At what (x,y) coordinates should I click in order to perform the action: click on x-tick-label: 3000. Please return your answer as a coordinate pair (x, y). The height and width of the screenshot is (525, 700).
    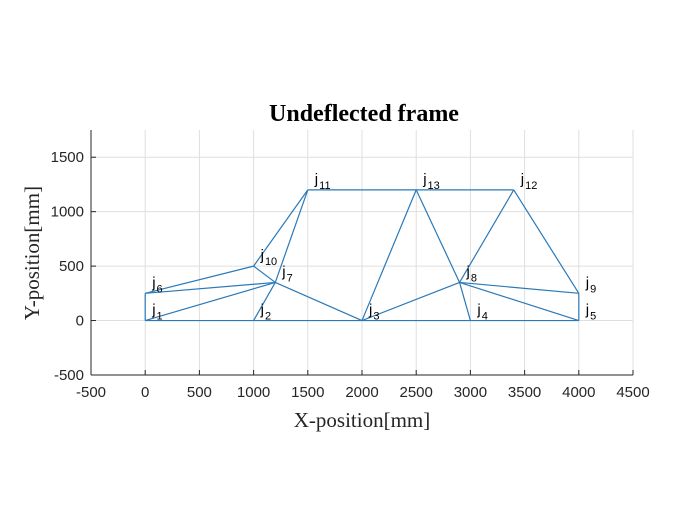
    Looking at the image, I should click on (470, 392).